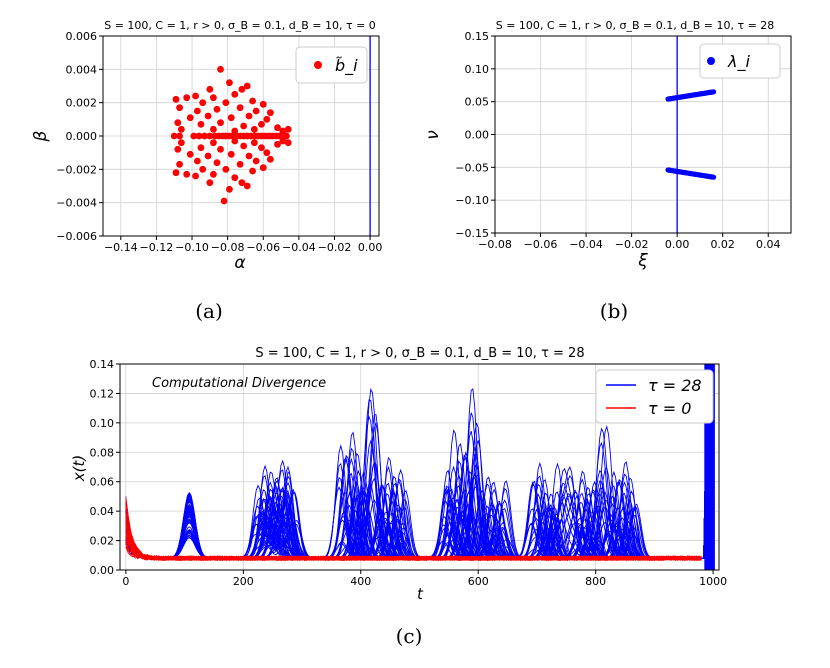 The image size is (830, 668). Describe the element at coordinates (82, 36) in the screenshot. I see `pa-ytick-label: 0.006` at that location.